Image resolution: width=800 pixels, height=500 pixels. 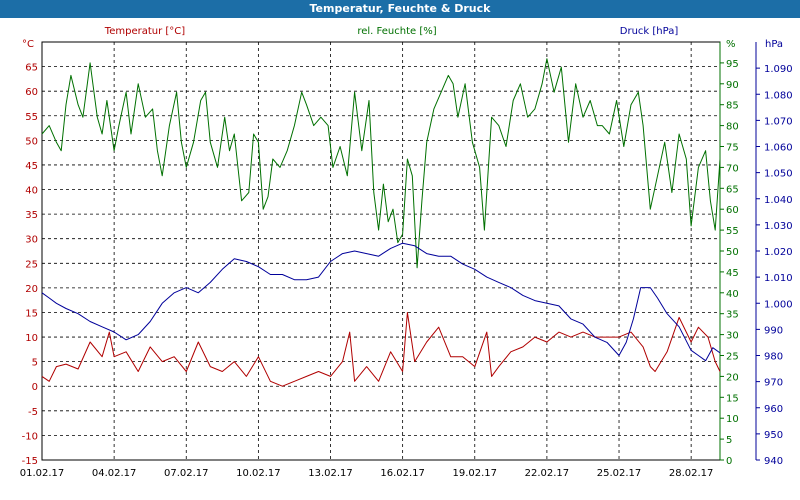 I want to click on pressure-tick-label: 950, so click(x=773, y=435).